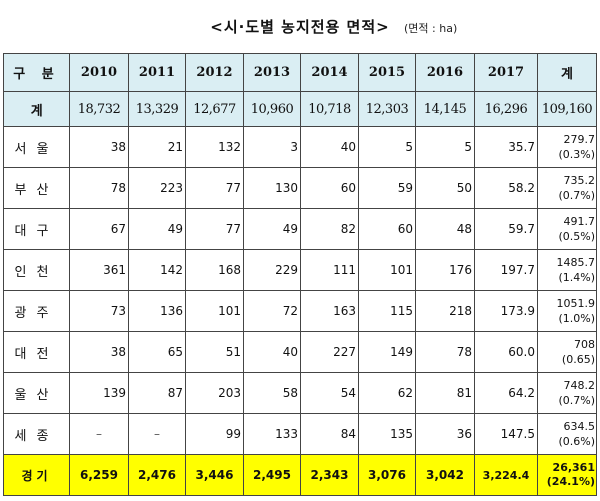 The width and height of the screenshot is (600, 501). What do you see at coordinates (36, 434) in the screenshot?
I see `row-label: 세종` at bounding box center [36, 434].